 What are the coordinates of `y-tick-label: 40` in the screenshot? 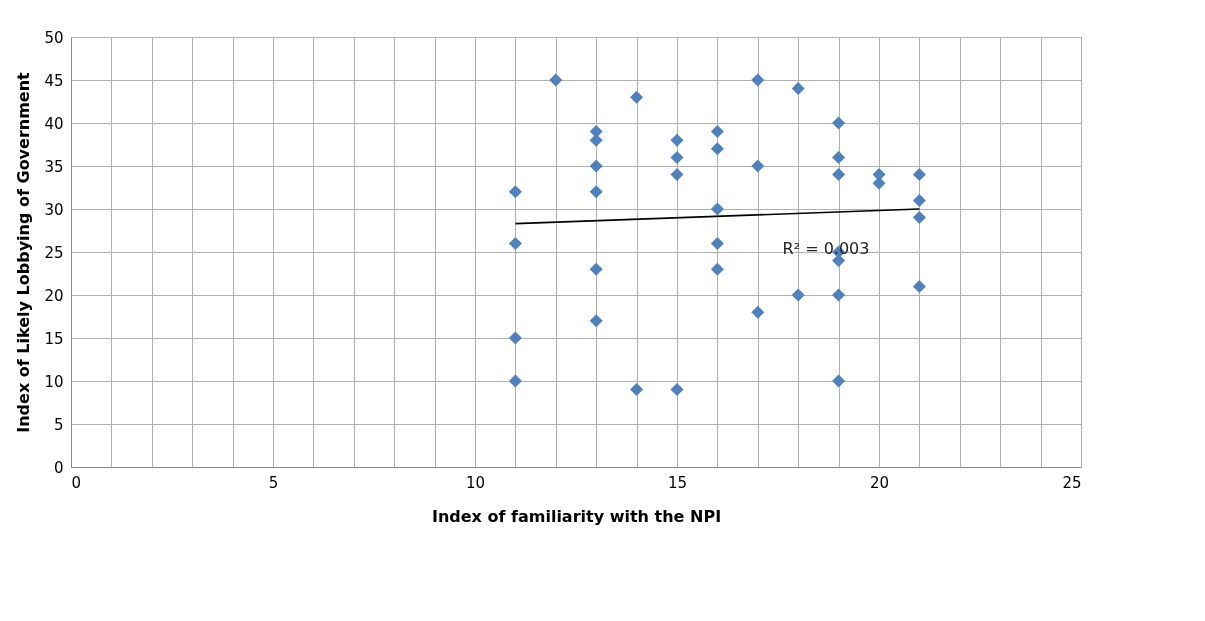 It's located at (54, 123).